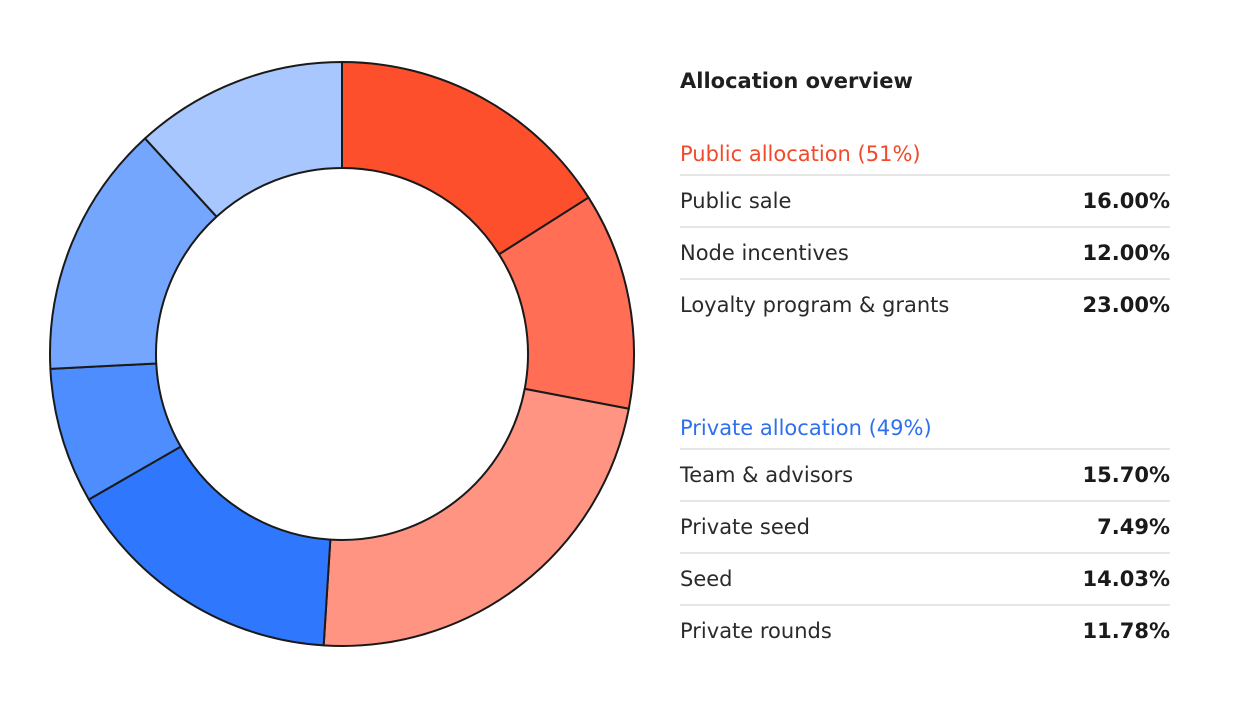 Image resolution: width=1242 pixels, height=720 pixels. What do you see at coordinates (764, 253) in the screenshot?
I see `allocation-label: Node incentives` at bounding box center [764, 253].